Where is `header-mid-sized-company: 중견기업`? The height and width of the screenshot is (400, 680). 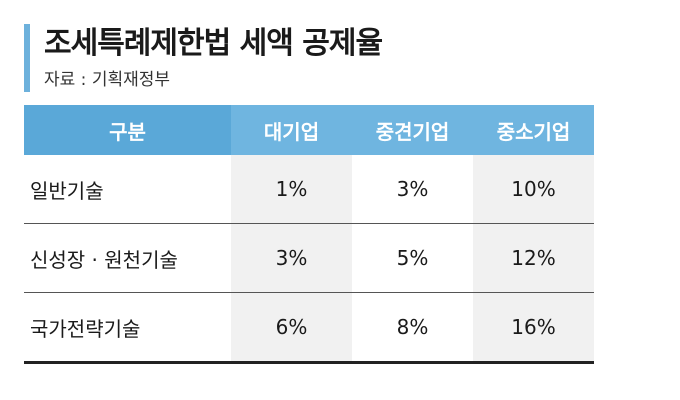
header-mid-sized-company: 중견기업 is located at coordinates (412, 130).